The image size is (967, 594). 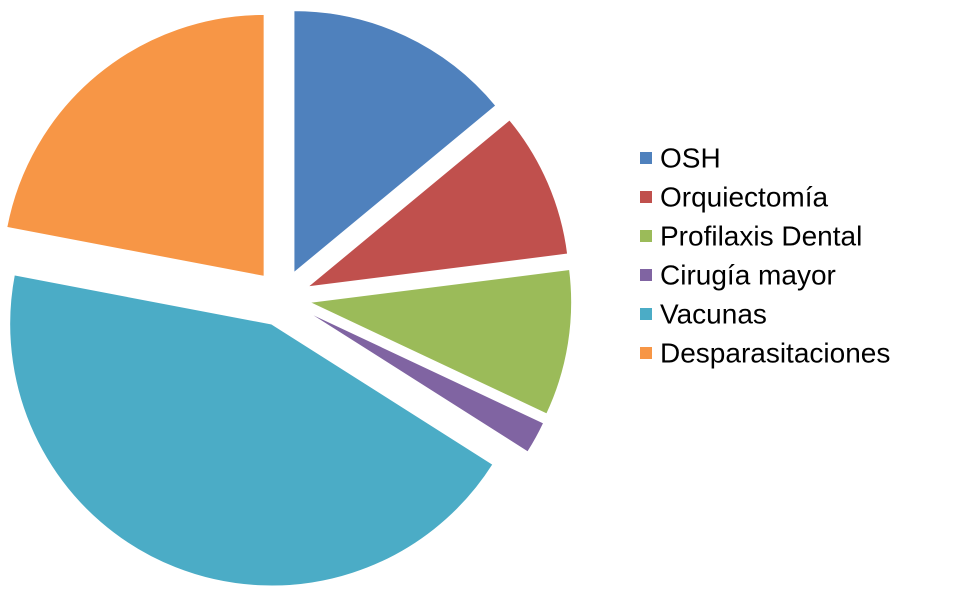 What do you see at coordinates (713, 313) in the screenshot?
I see `legend-label: Vacunas` at bounding box center [713, 313].